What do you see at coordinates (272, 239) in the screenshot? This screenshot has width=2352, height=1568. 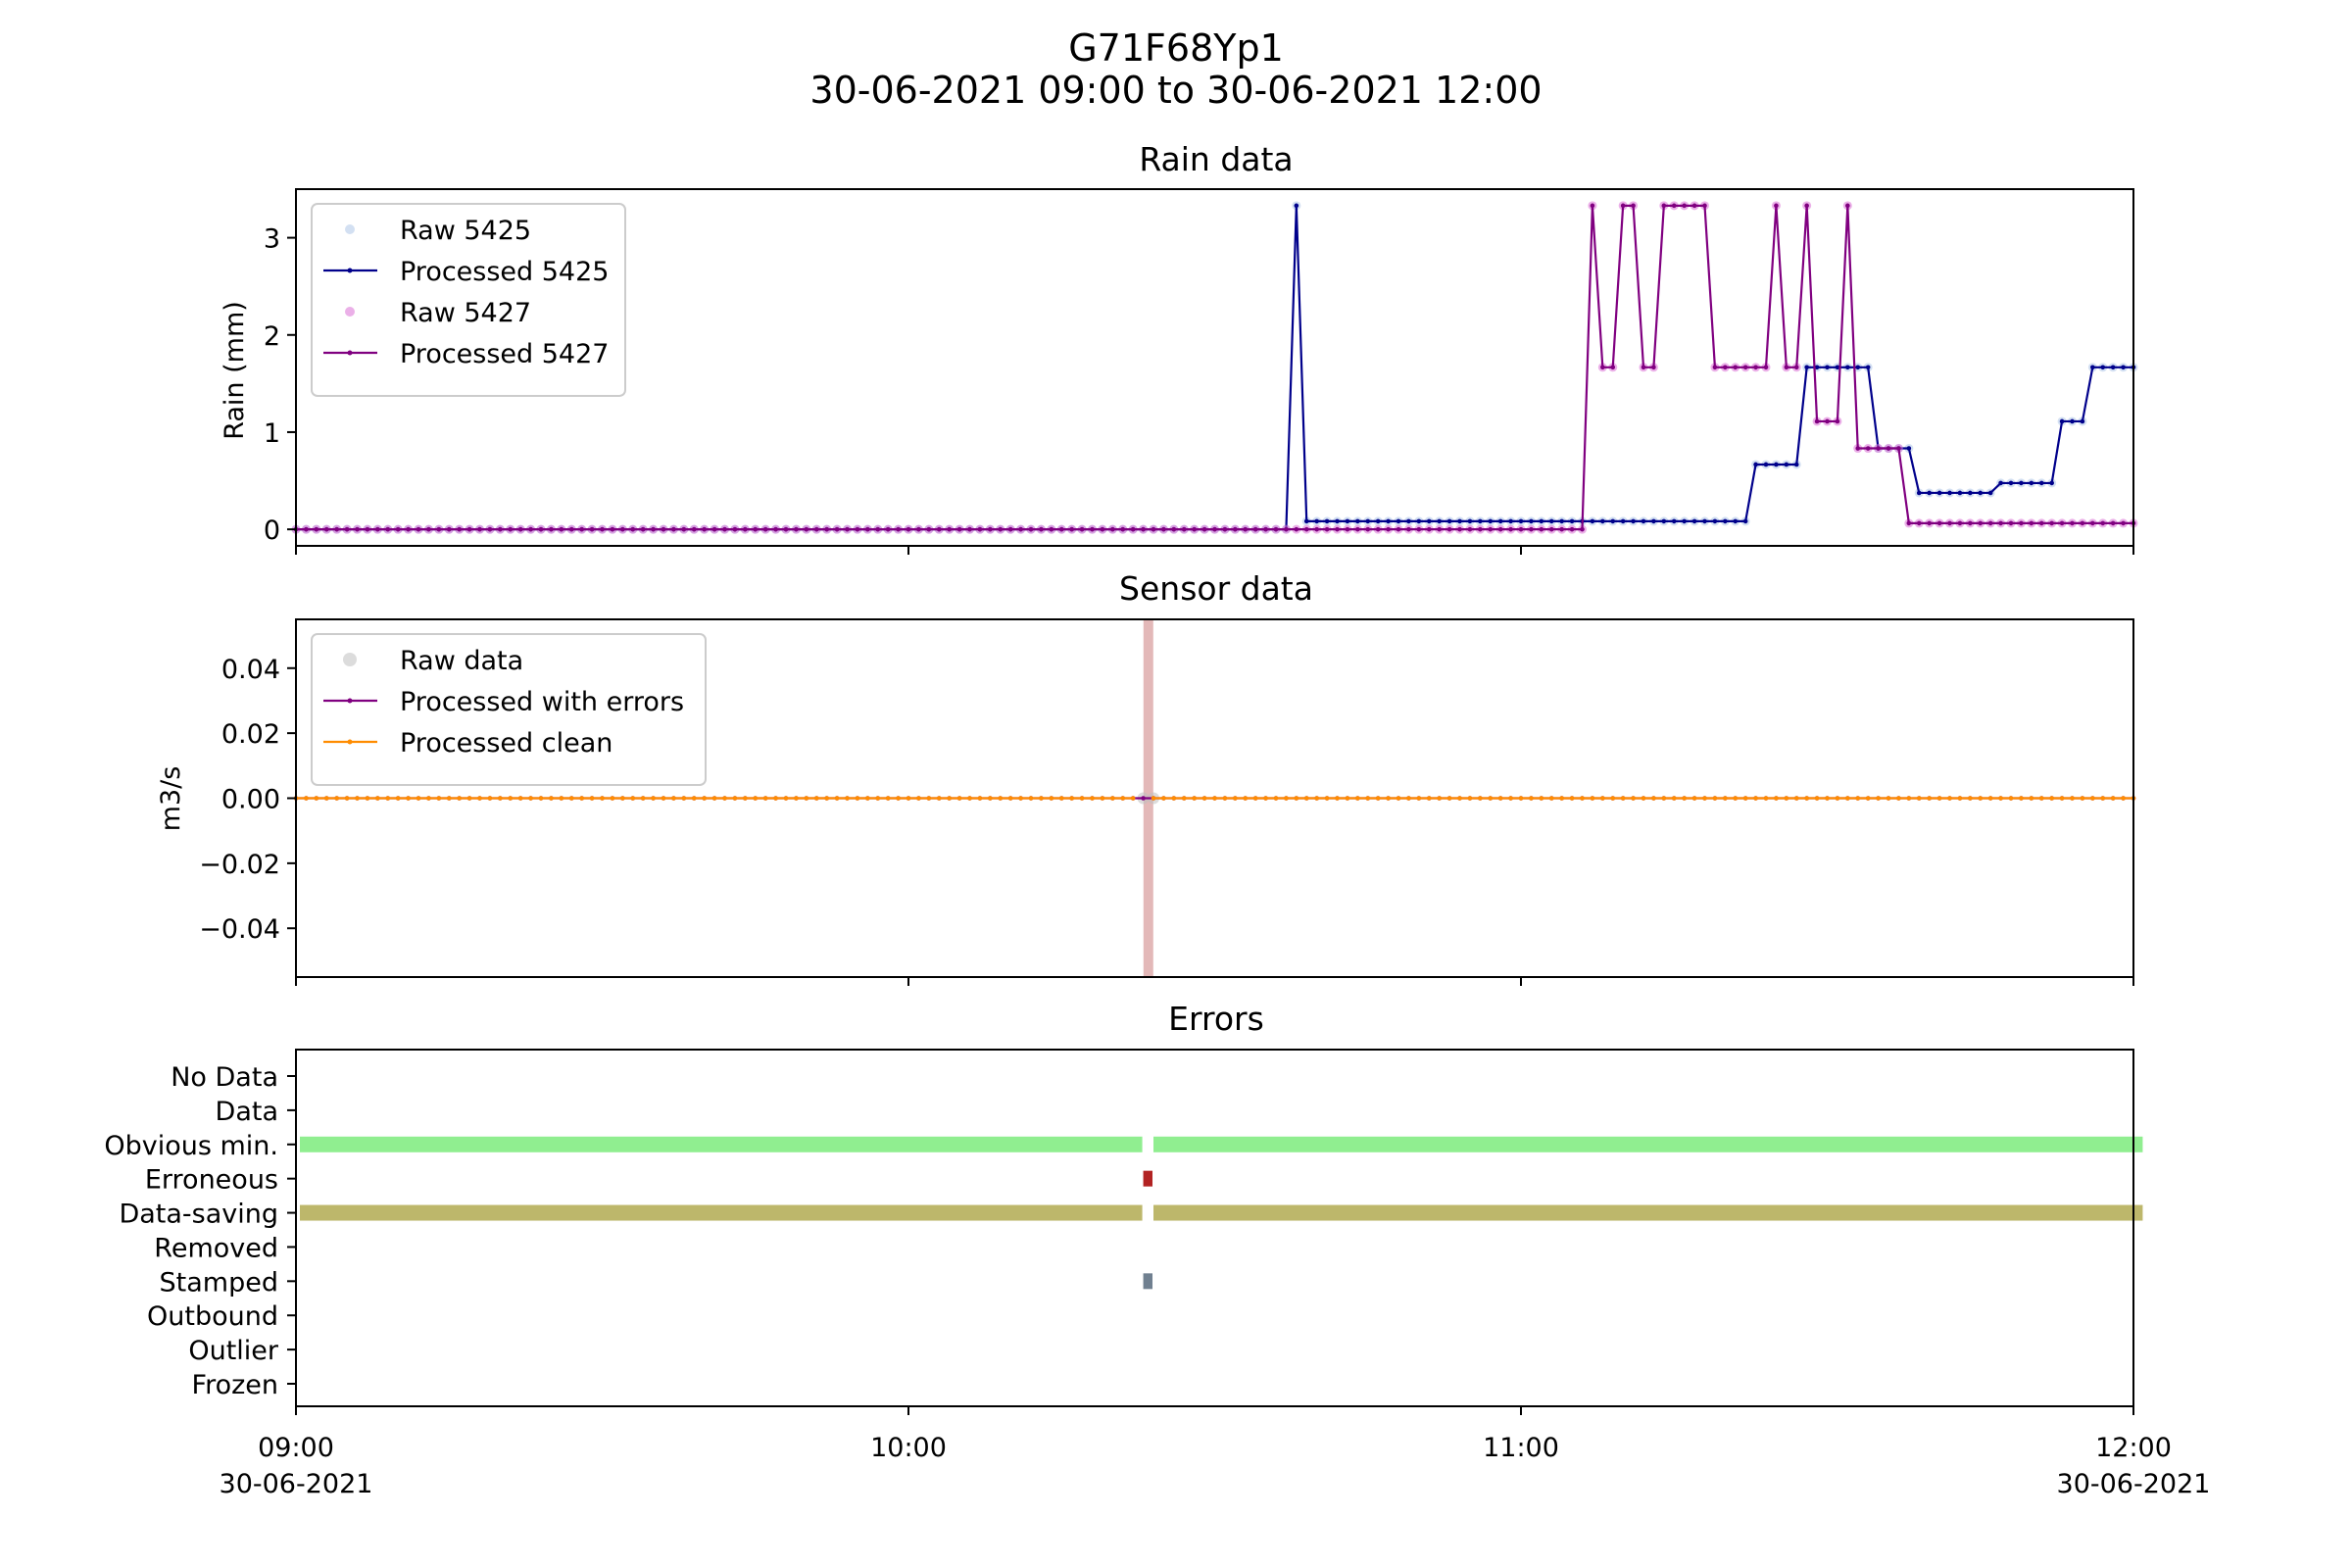 I see `rain-y-tick-label: 3` at bounding box center [272, 239].